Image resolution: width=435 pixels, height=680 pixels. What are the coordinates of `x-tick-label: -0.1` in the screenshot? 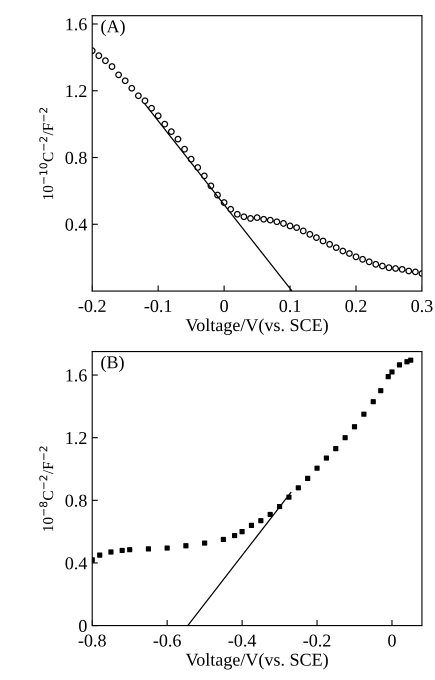 It's located at (158, 306).